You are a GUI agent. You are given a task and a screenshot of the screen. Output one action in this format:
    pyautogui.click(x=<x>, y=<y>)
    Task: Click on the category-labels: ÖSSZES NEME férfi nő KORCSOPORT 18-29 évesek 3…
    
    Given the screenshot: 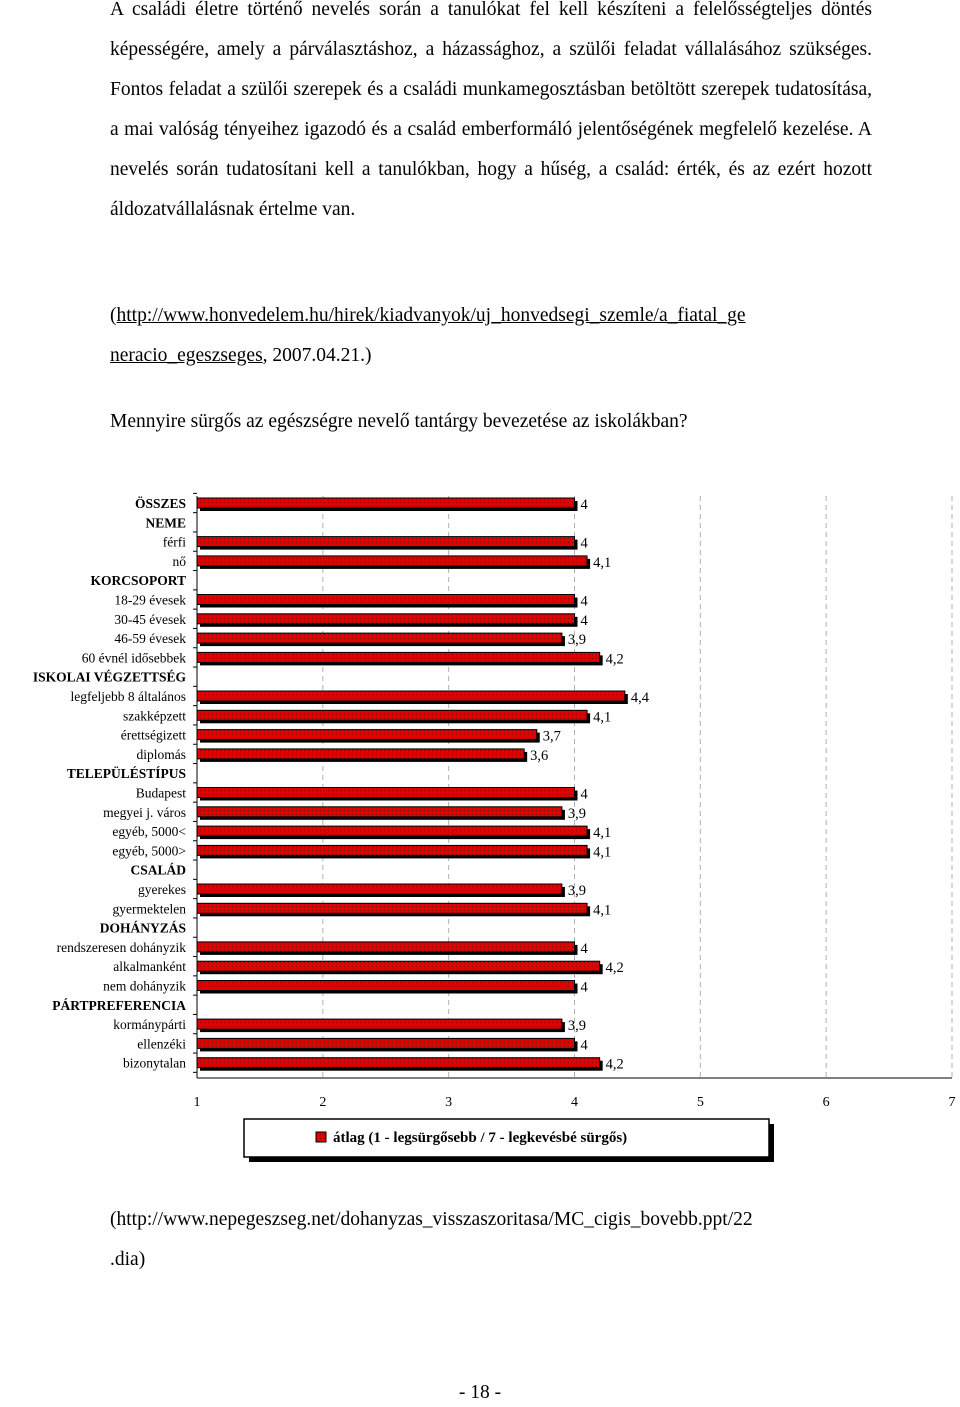 What is the action you would take?
    pyautogui.click(x=110, y=783)
    